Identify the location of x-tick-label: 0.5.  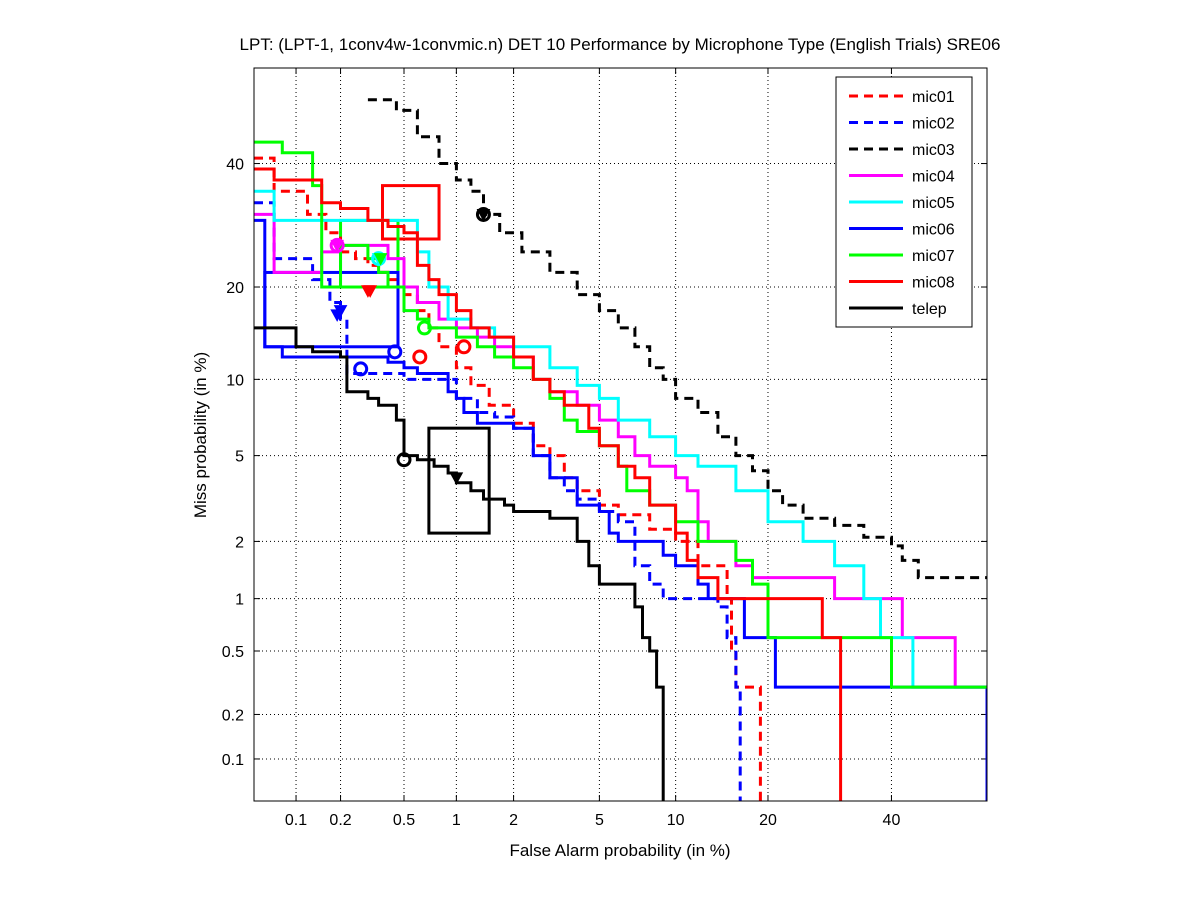
(404, 820).